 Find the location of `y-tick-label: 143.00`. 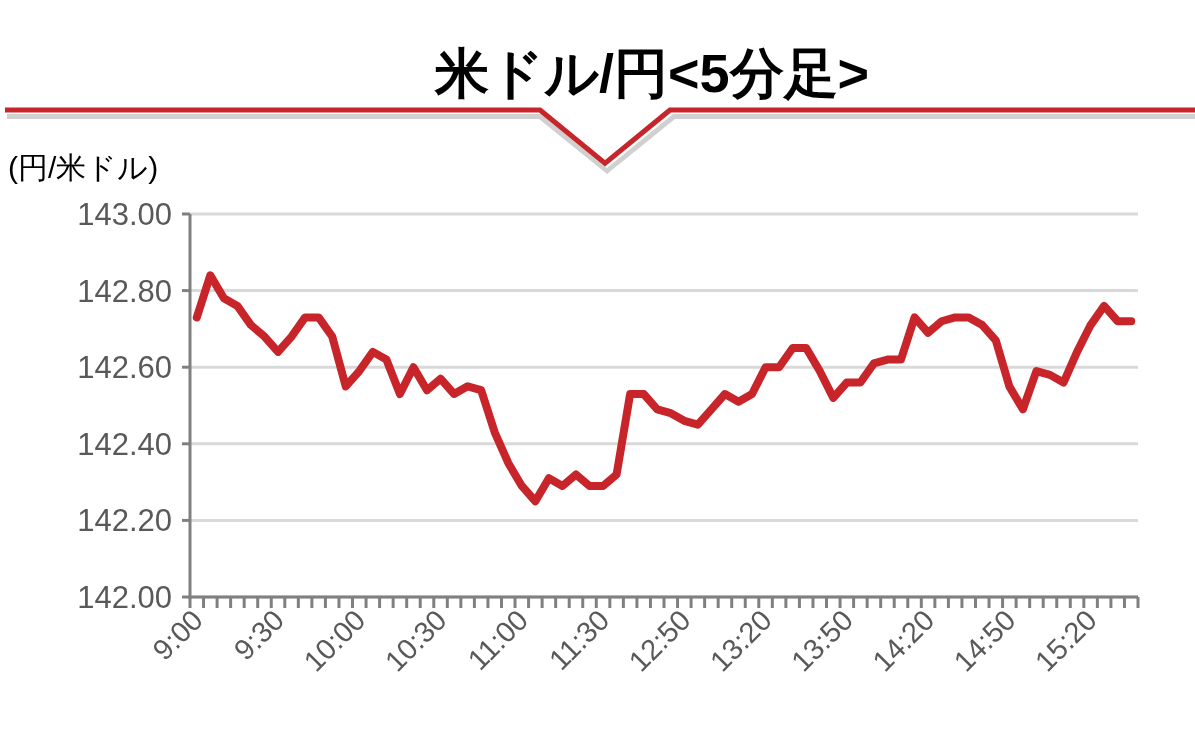

y-tick-label: 143.00 is located at coordinates (124, 214).